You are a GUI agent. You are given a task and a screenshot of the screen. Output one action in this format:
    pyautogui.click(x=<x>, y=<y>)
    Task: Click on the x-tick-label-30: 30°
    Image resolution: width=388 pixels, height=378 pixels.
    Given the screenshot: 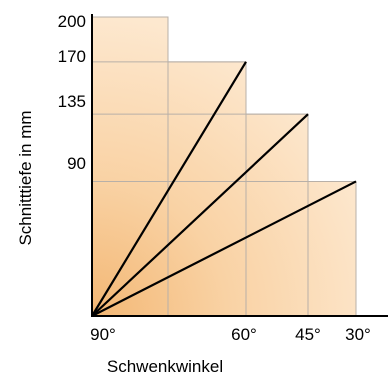 What is the action you would take?
    pyautogui.click(x=358, y=334)
    